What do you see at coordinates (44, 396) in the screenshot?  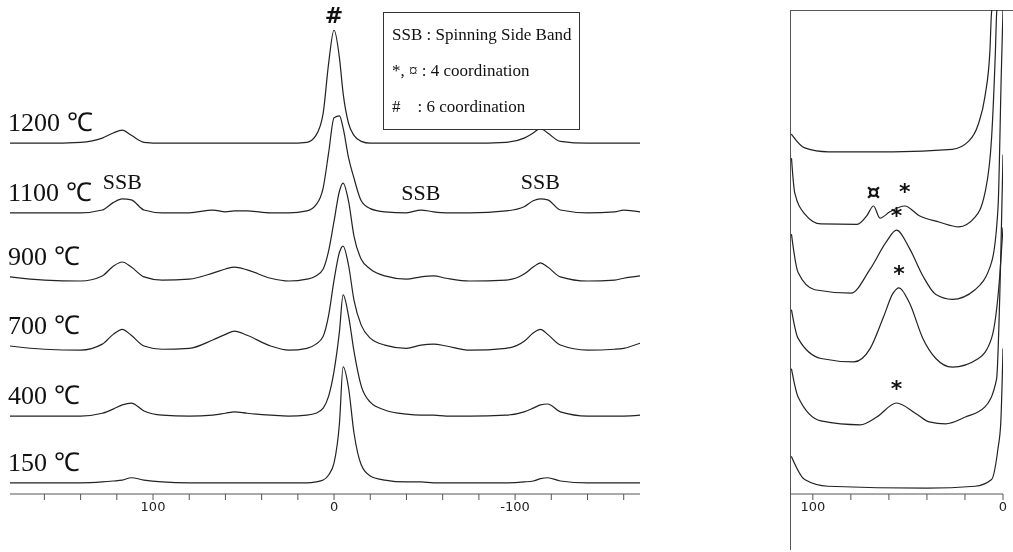 I see `series-label: 400 ℃` at bounding box center [44, 396].